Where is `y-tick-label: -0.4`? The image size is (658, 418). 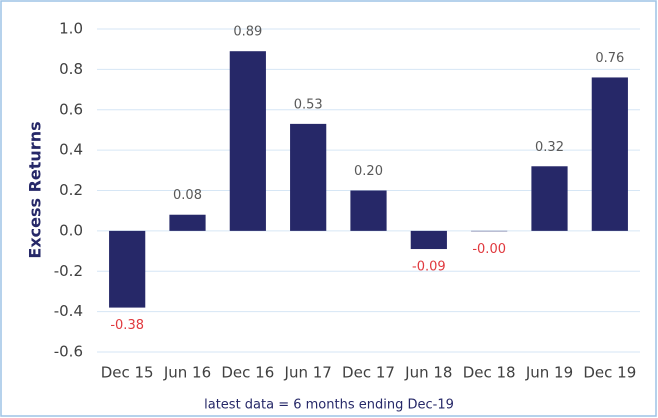
y-tick-label: -0.4 is located at coordinates (68, 311).